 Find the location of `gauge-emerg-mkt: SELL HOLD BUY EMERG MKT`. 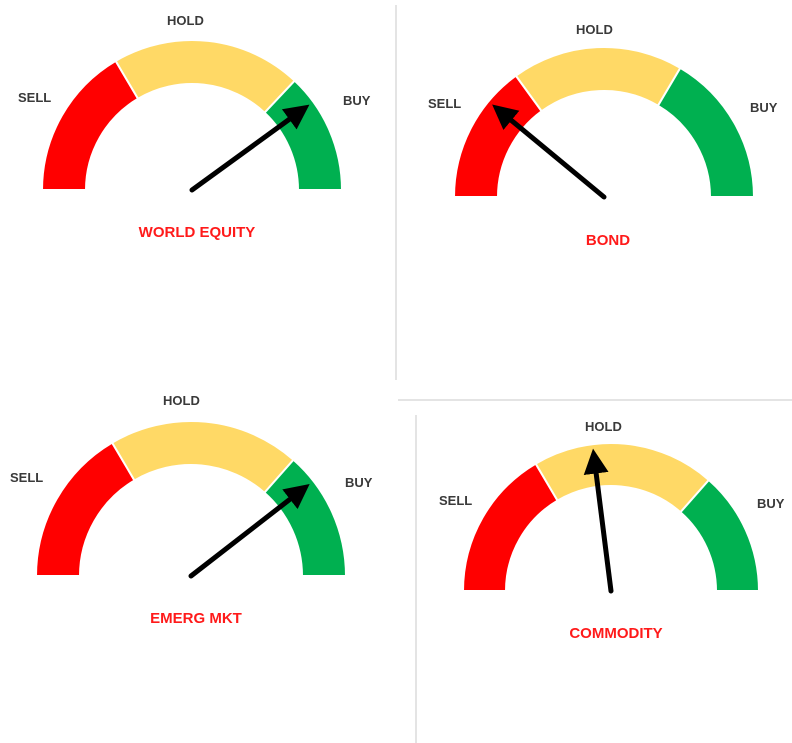

gauge-emerg-mkt: SELL HOLD BUY EMERG MKT is located at coordinates (191, 510).